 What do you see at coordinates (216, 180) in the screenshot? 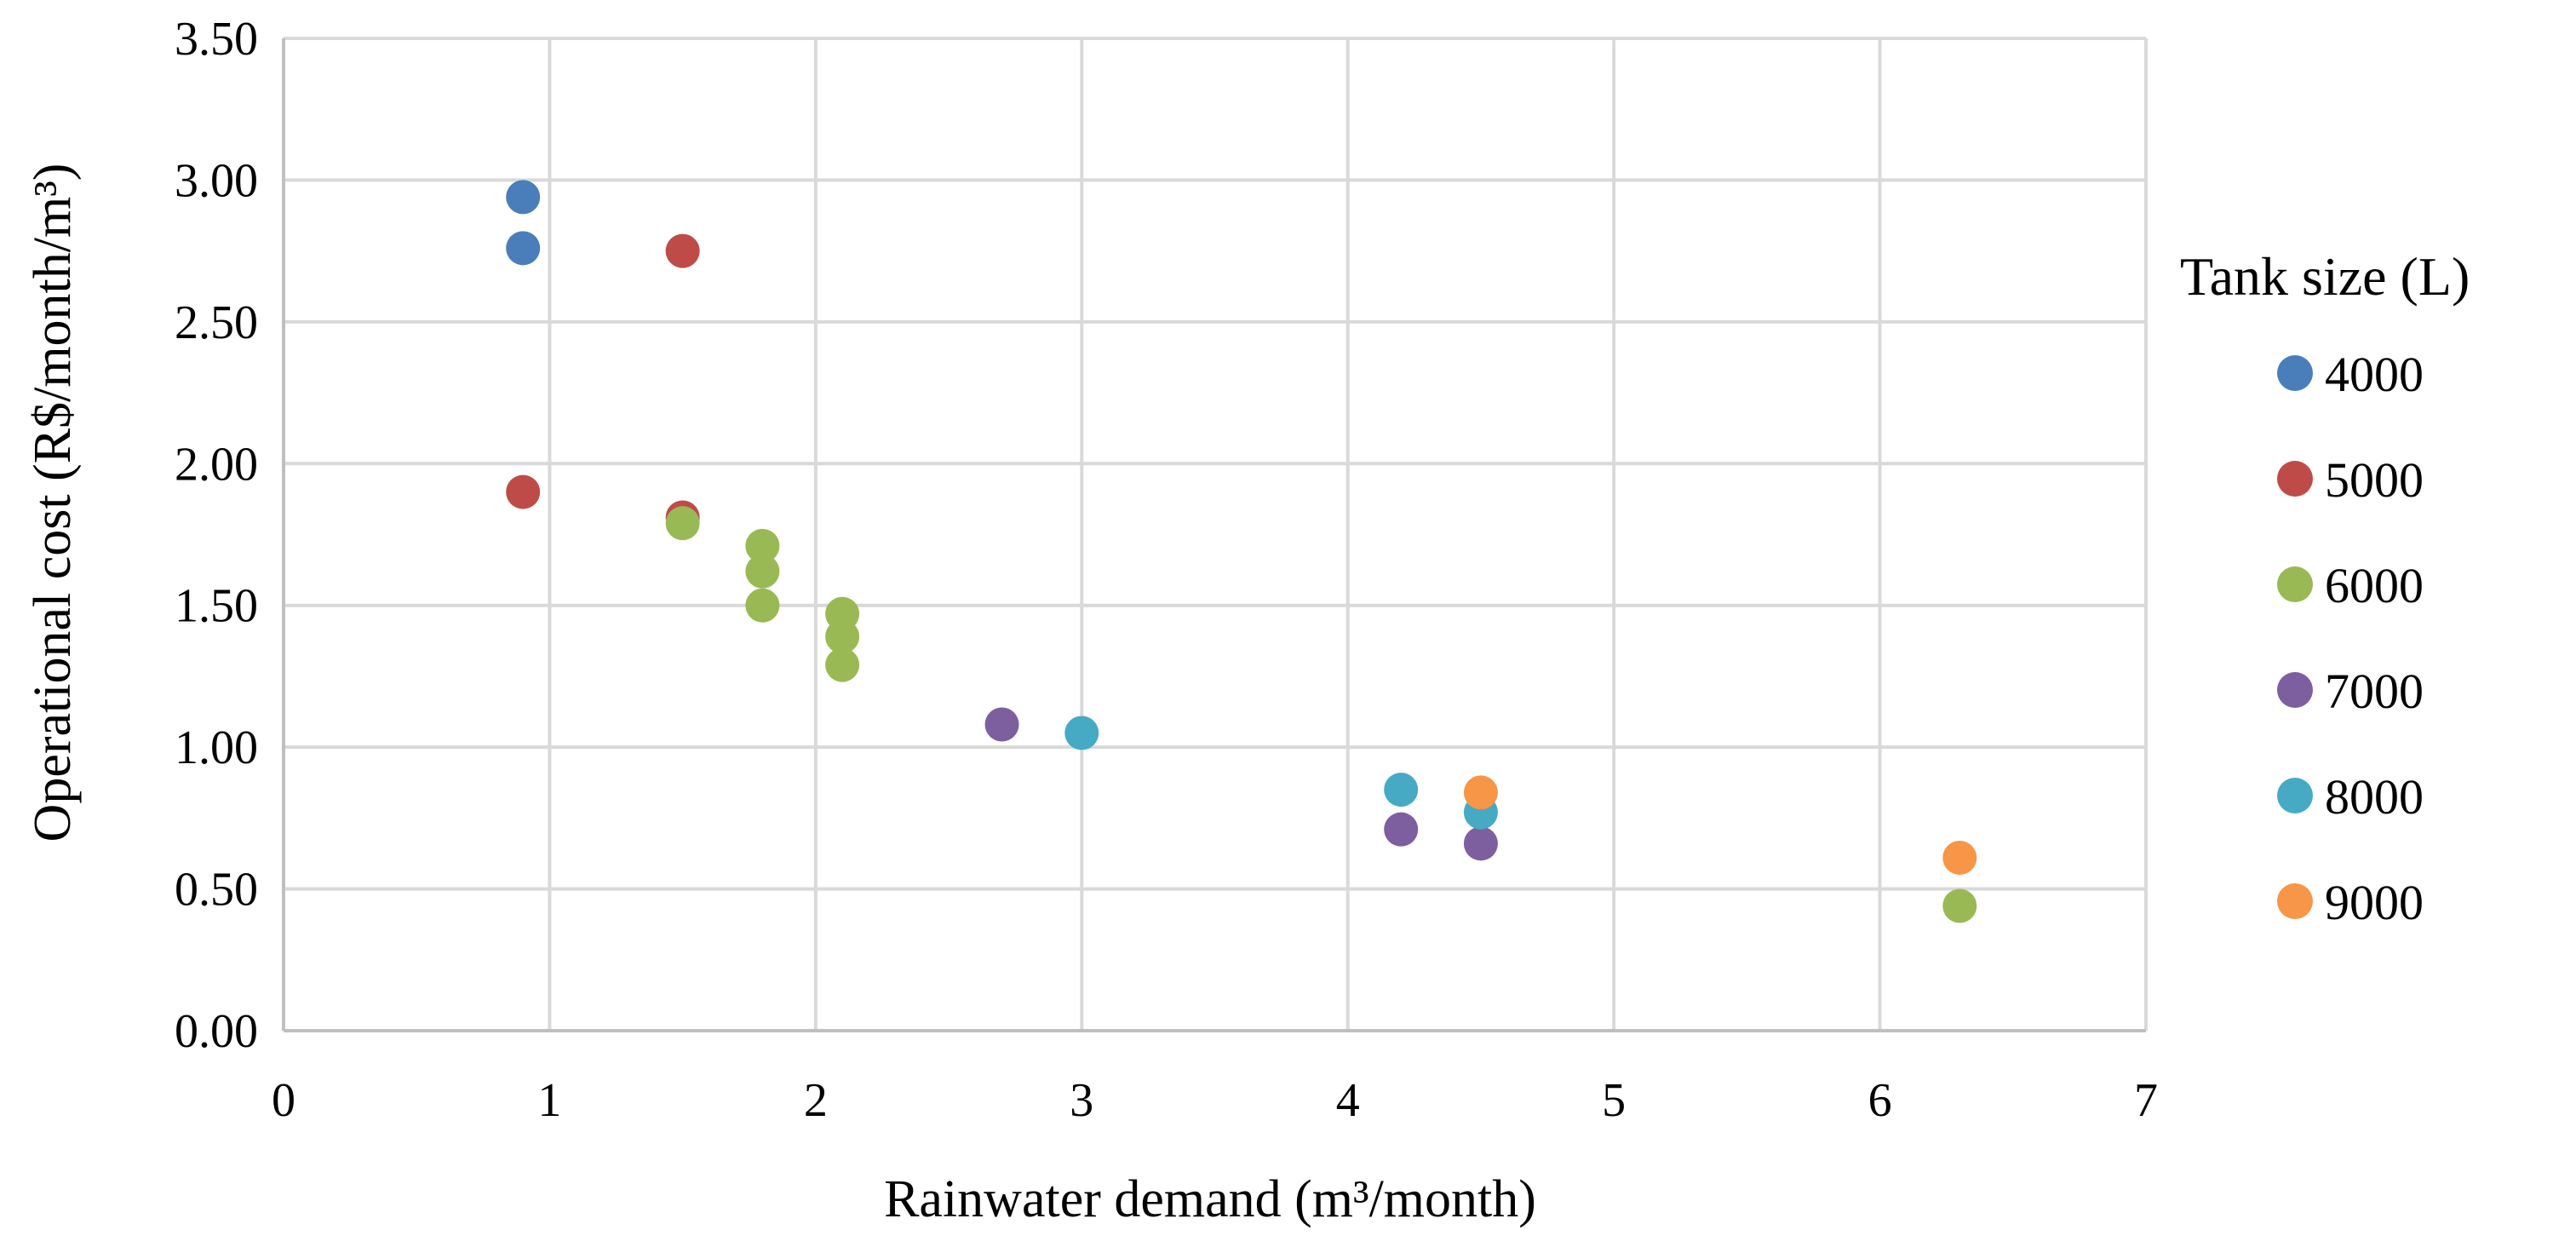
I see `y-tick-label: 3.00` at bounding box center [216, 180].